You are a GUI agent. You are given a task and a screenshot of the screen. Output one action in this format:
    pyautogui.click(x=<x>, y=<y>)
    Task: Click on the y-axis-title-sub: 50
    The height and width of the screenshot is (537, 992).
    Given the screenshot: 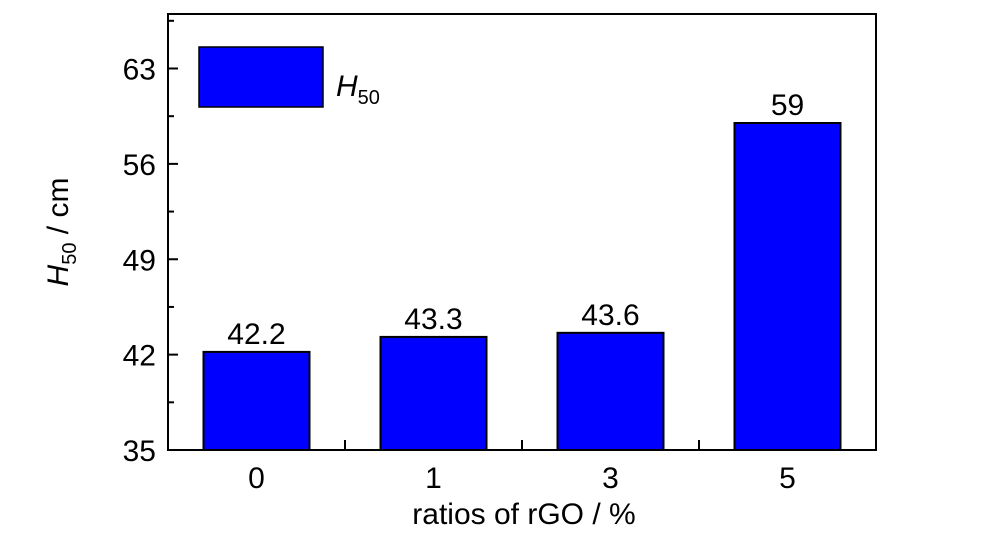 What is the action you would take?
    pyautogui.click(x=70, y=254)
    